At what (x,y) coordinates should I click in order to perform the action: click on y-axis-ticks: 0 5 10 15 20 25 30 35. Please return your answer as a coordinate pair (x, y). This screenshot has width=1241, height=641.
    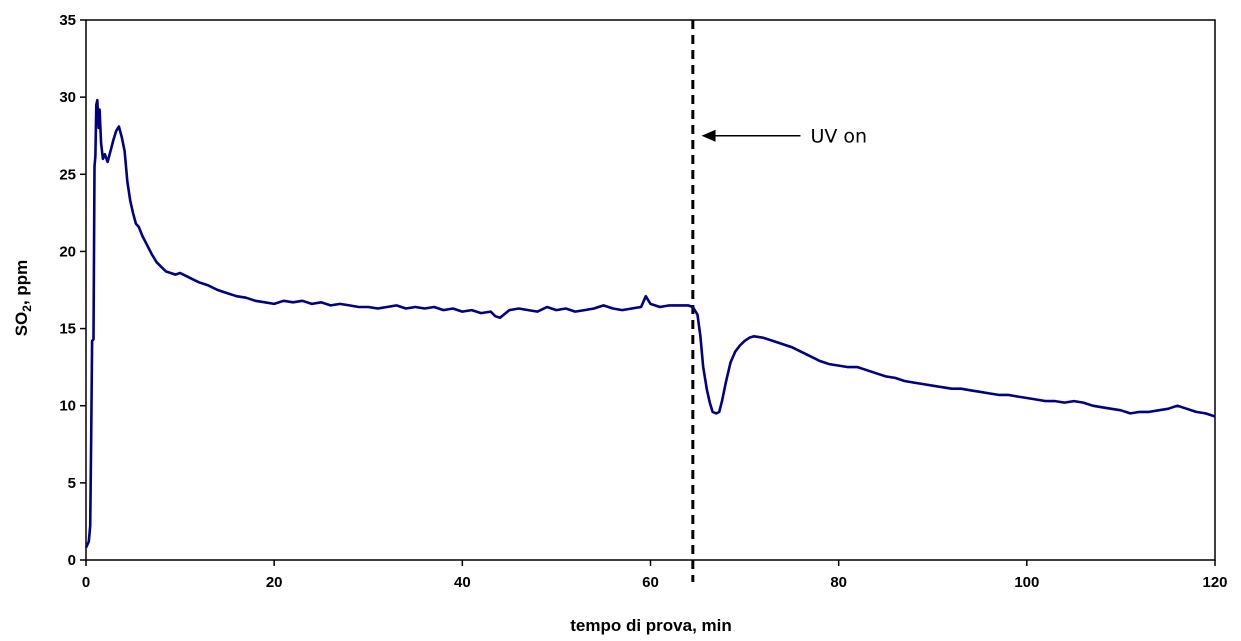
    Looking at the image, I should click on (72, 290).